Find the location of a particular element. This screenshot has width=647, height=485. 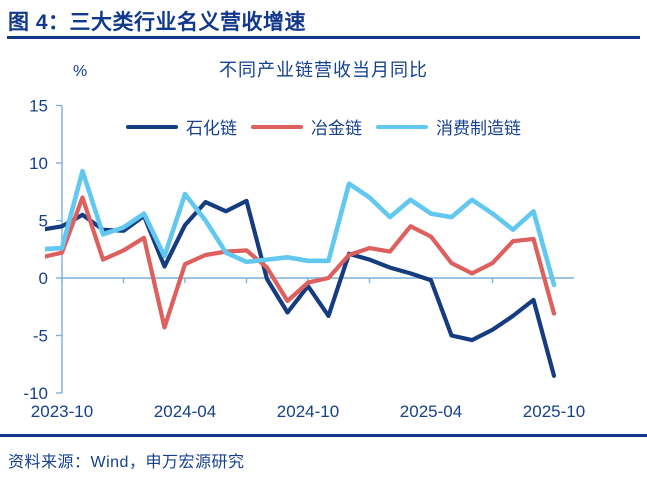

source-note: 资料来源：Wind，申万宏源研究 is located at coordinates (126, 462).